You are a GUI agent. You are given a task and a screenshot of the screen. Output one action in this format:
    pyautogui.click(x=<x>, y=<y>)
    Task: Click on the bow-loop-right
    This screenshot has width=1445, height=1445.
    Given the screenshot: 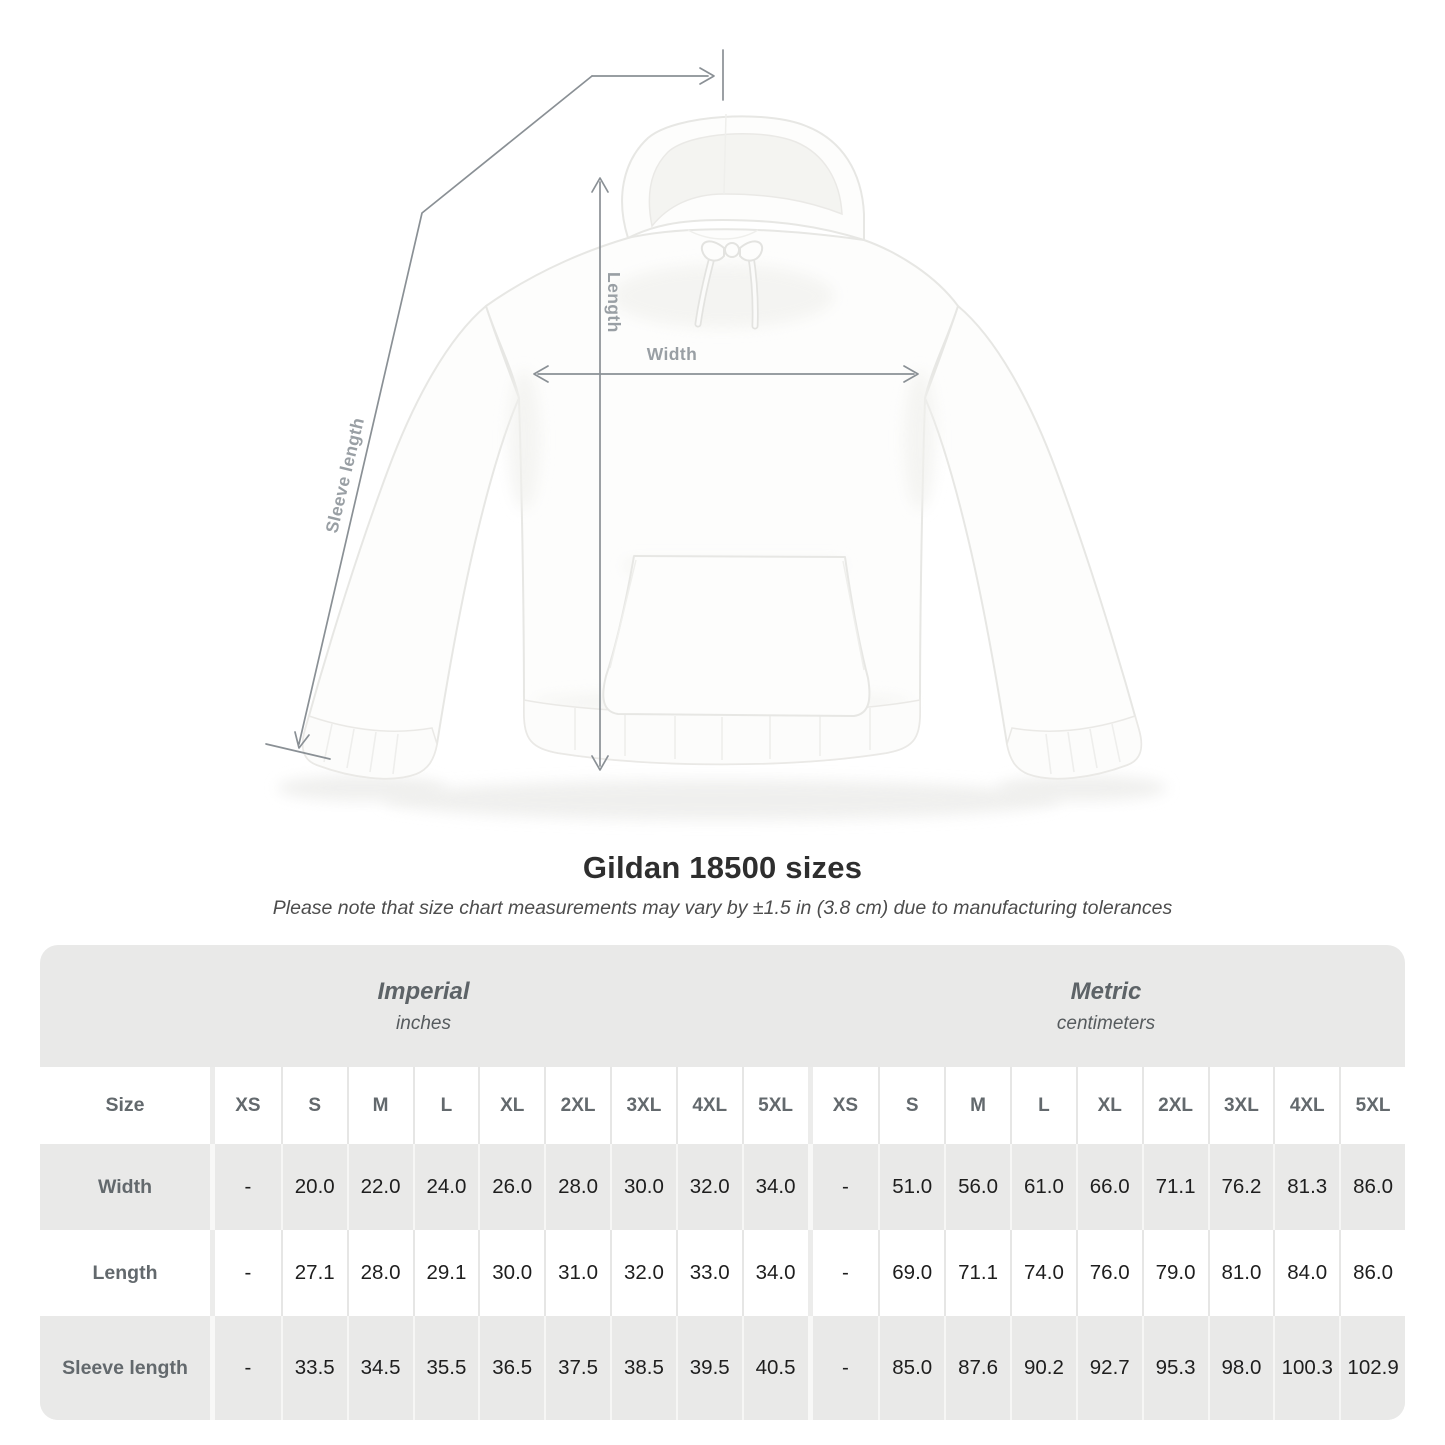 What is the action you would take?
    pyautogui.click(x=751, y=251)
    